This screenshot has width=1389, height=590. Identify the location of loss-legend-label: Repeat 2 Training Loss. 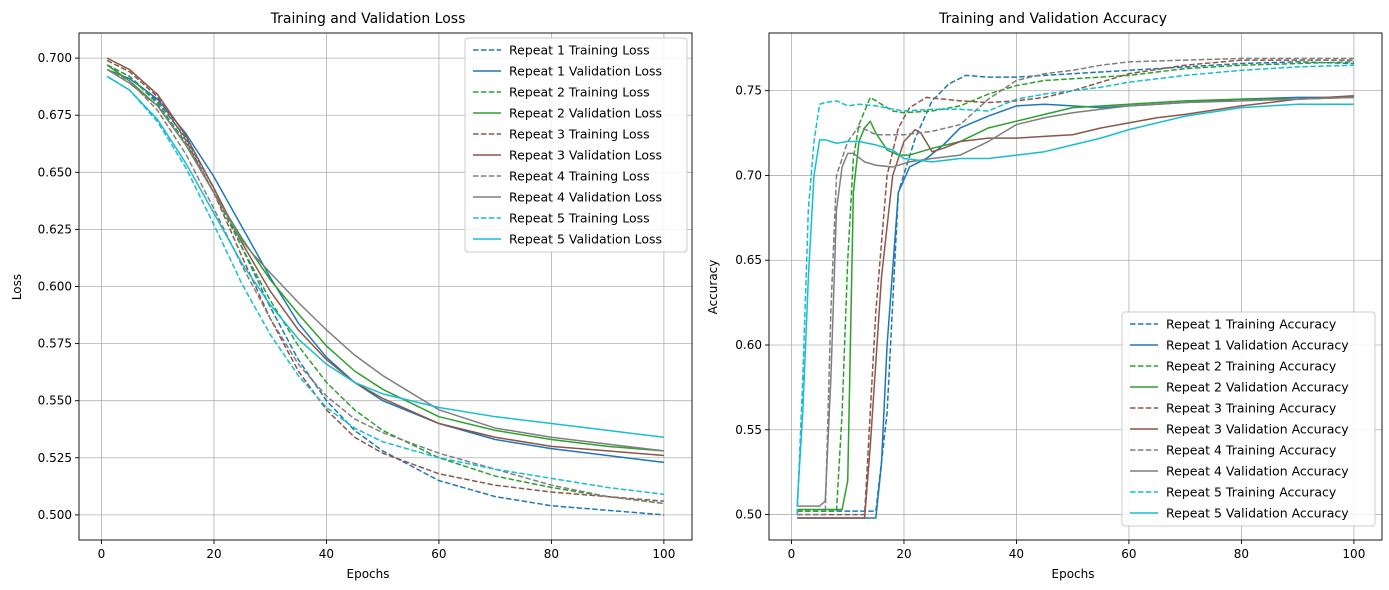
(579, 92).